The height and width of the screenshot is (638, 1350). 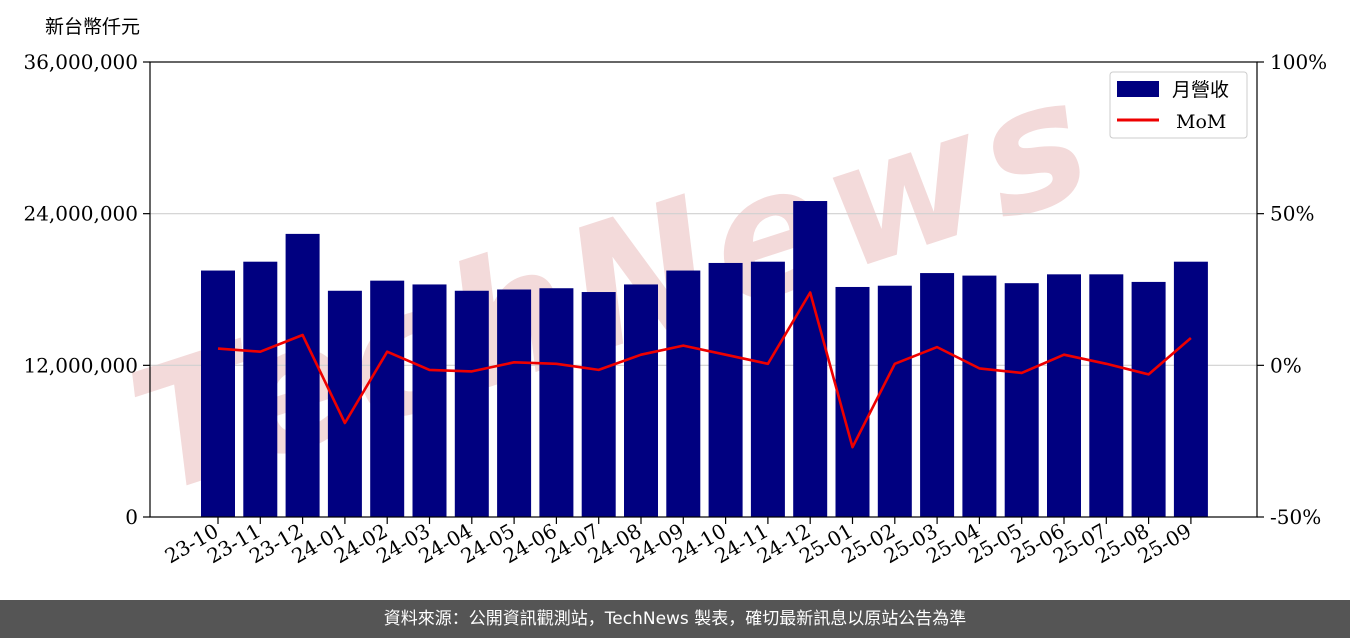 I want to click on y-left-tick-label: 12,000,000, so click(x=80, y=365).